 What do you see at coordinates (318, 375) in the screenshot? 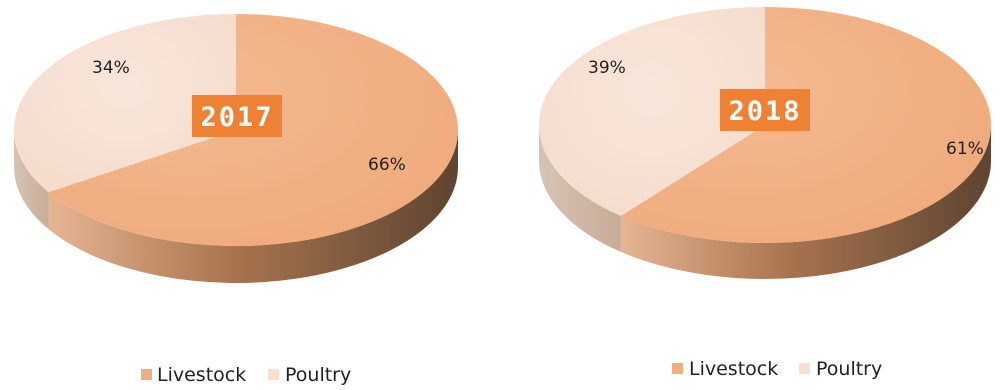
I see `legend-label-poultry-2017: Poultry` at bounding box center [318, 375].